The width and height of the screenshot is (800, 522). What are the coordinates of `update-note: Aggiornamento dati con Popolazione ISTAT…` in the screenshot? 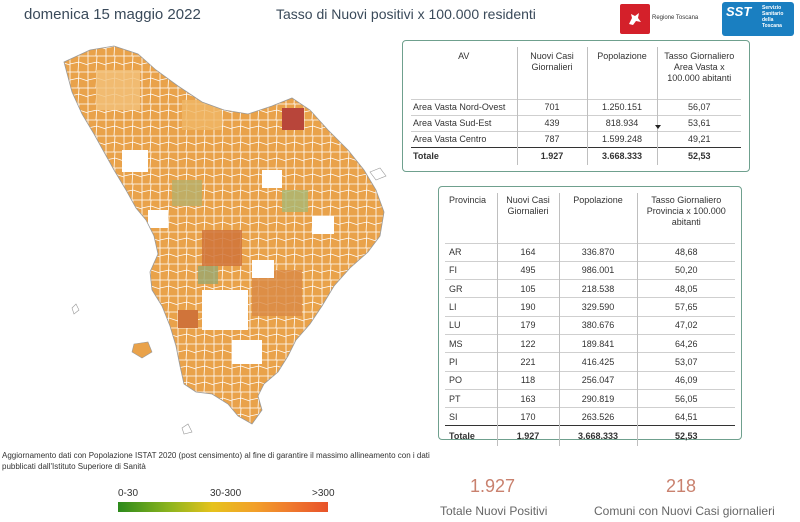 It's located at (216, 461).